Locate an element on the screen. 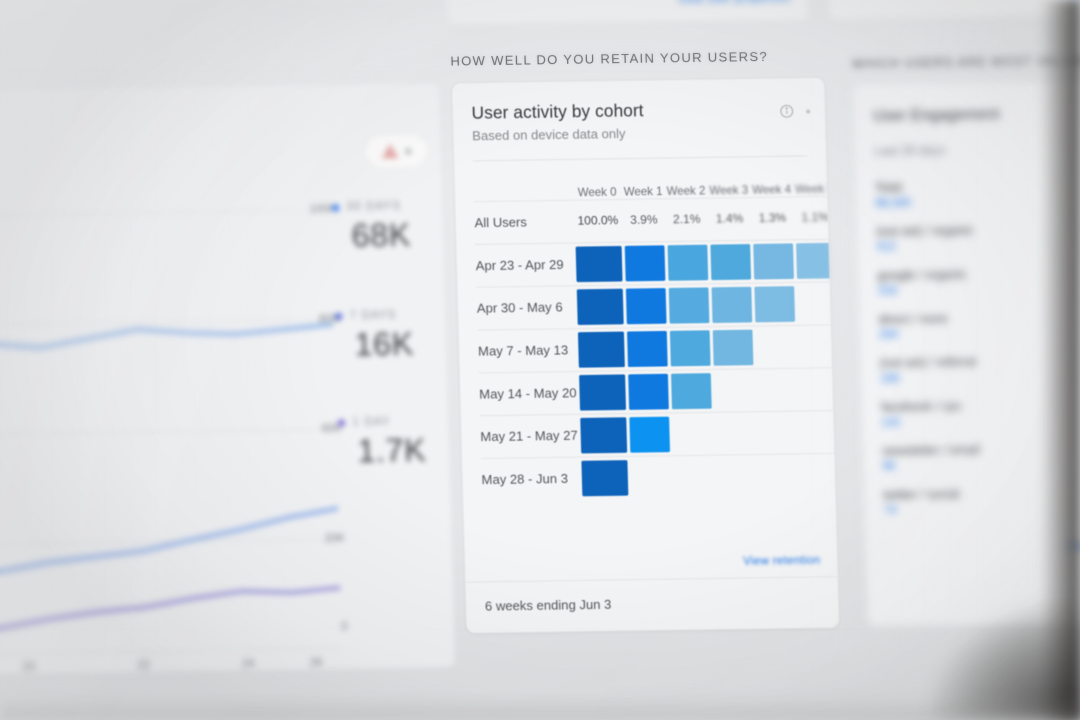 Image resolution: width=1080 pixels, height=720 pixels. metric-value: 68K is located at coordinates (381, 235).